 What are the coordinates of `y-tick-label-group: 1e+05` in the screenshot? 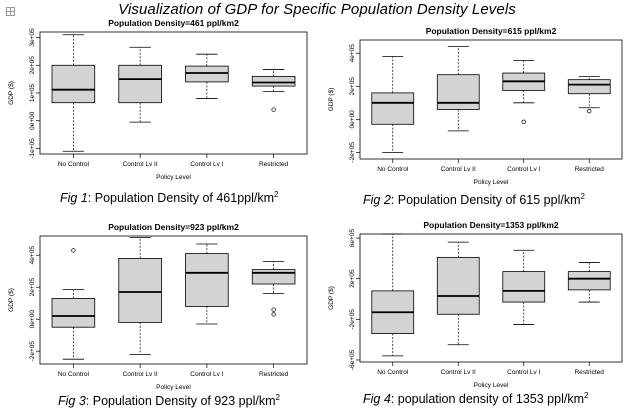 It's located at (32, 92).